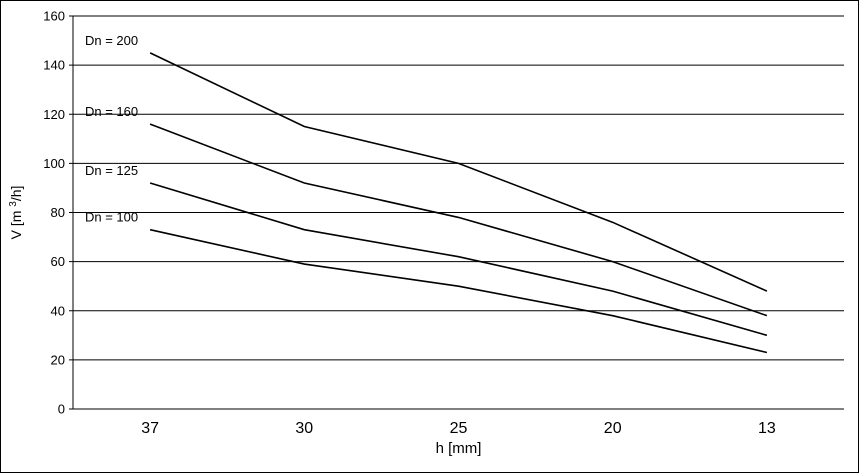 Image resolution: width=859 pixels, height=473 pixels. Describe the element at coordinates (767, 428) in the screenshot. I see `x-tick-label: 13` at that location.